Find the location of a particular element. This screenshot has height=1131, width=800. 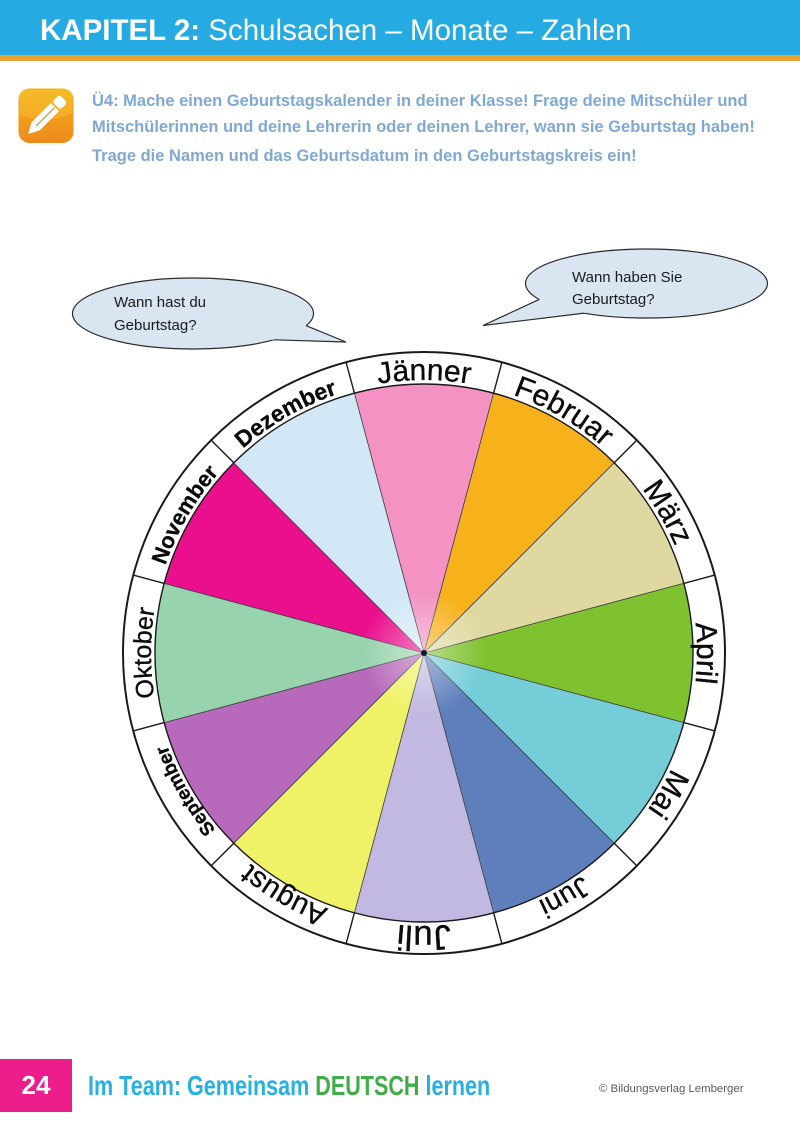

svg-text: Wann haben Sie is located at coordinates (627, 277).